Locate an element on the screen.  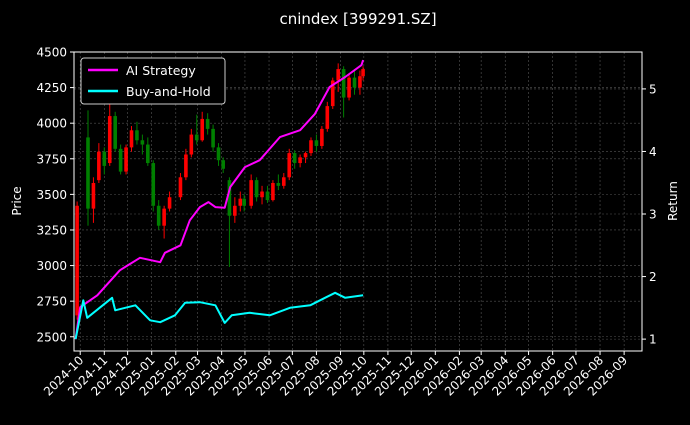
y-axis-right-label: Return is located at coordinates (673, 201).